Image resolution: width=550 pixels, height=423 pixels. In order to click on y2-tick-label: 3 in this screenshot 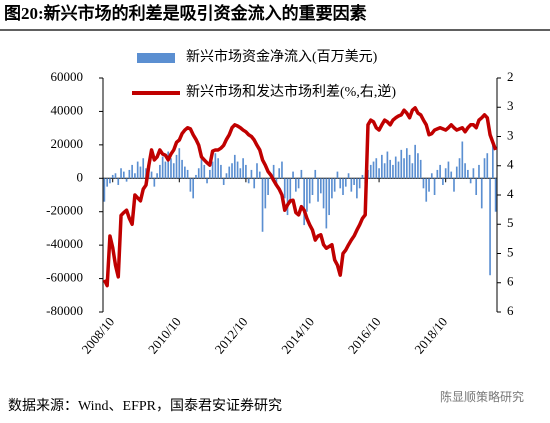, I will do `click(510, 134)`.